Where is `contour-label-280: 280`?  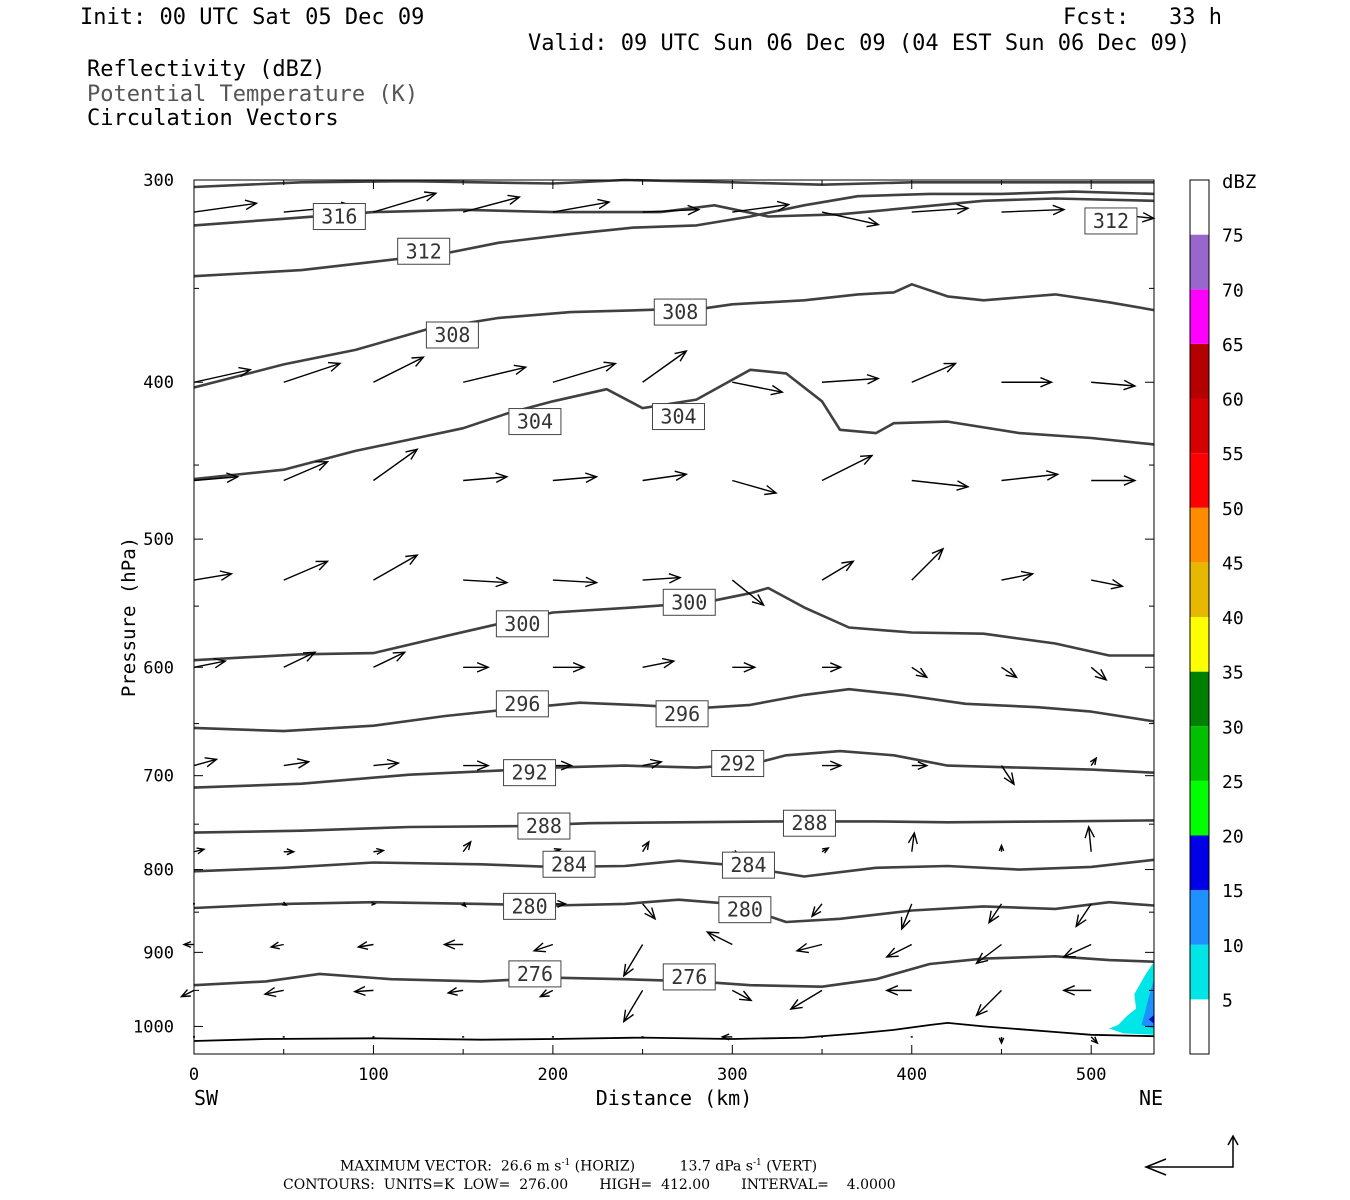 contour-label-280: 280 is located at coordinates (529, 906).